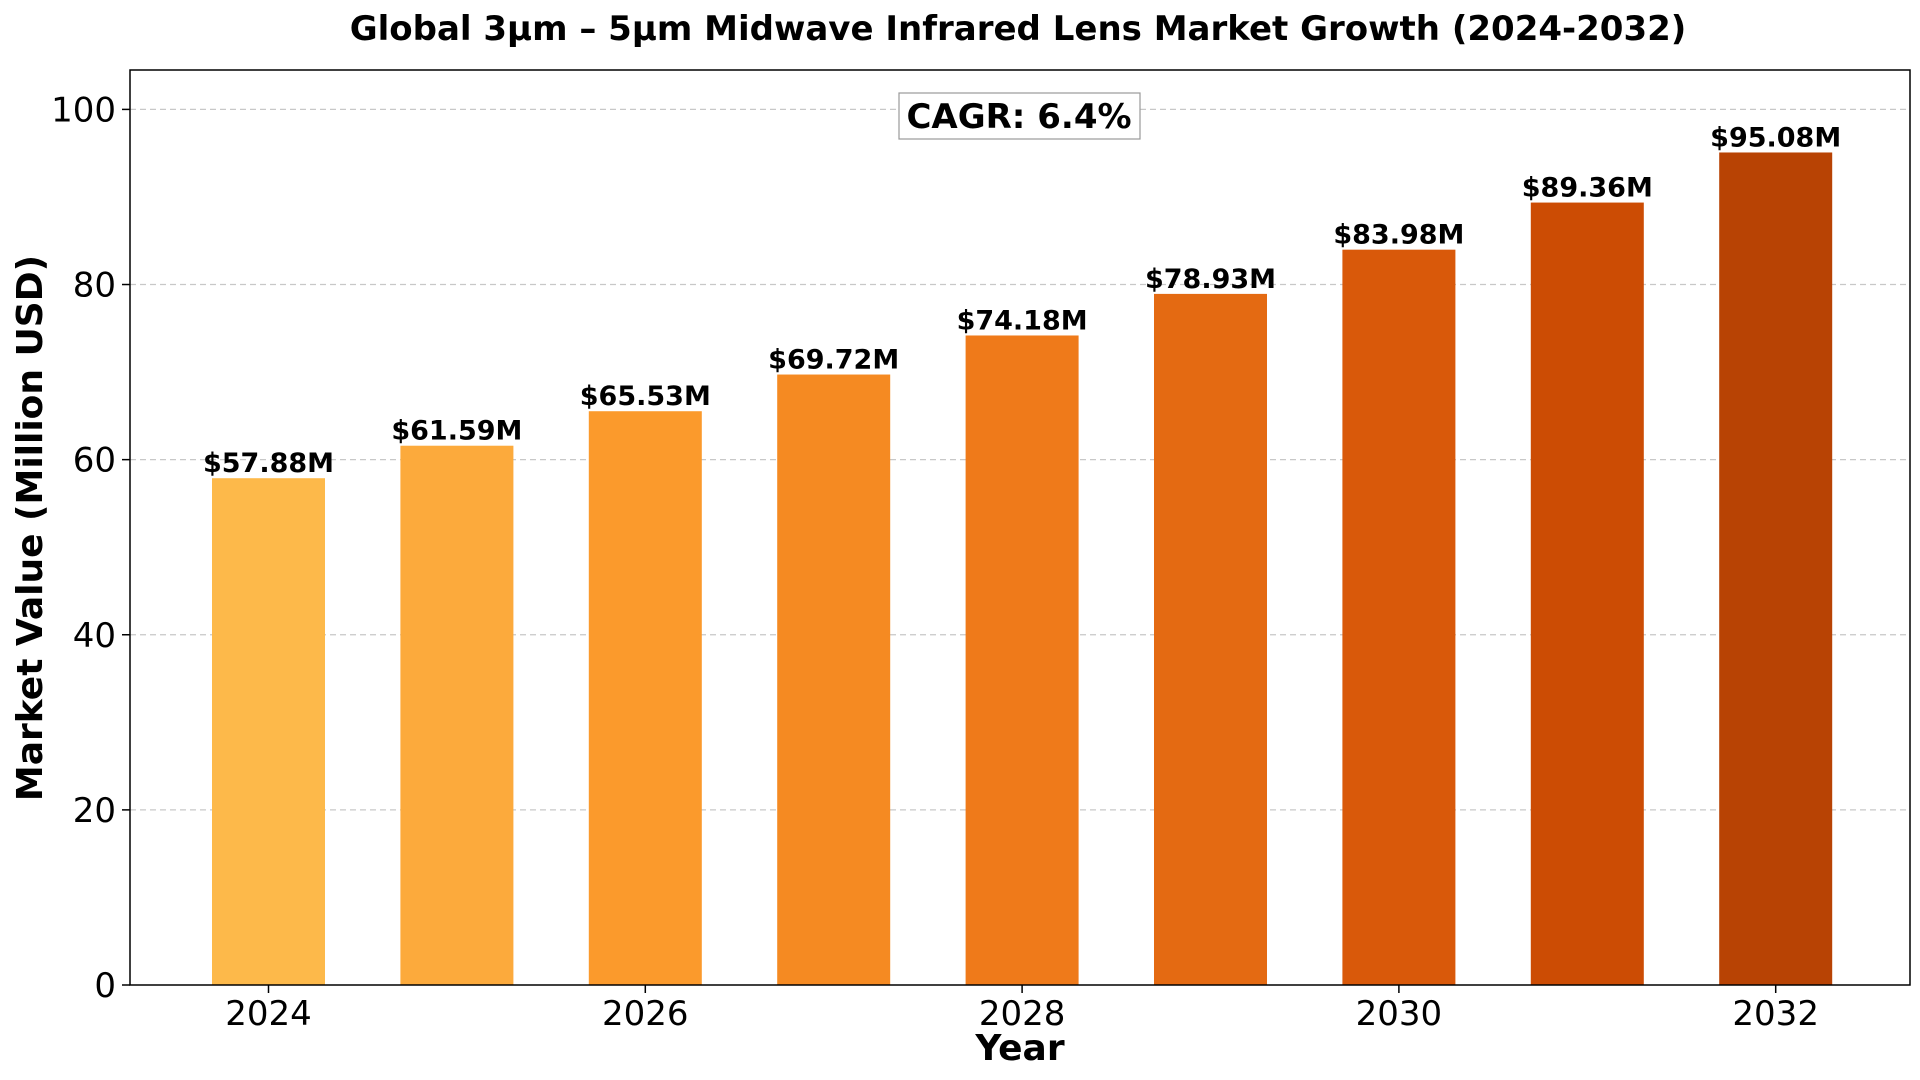 This screenshot has height=1080, width=1920. I want to click on data-label-2027: $69.72M, so click(833, 360).